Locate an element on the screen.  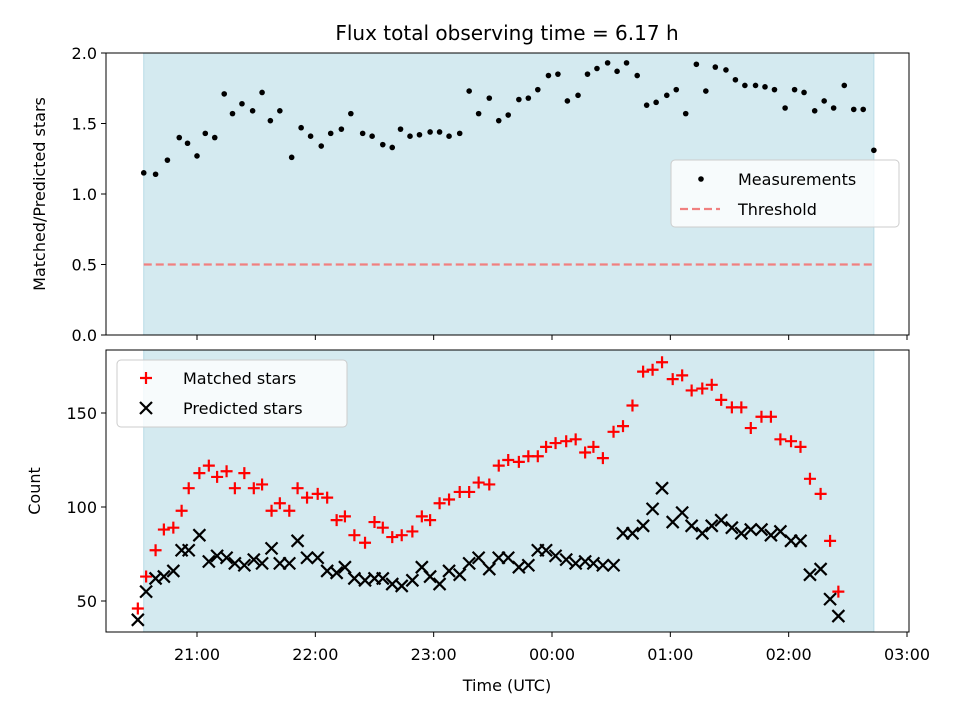
bottom-y-axis: 50 100 150 is located at coordinates (86, 507).